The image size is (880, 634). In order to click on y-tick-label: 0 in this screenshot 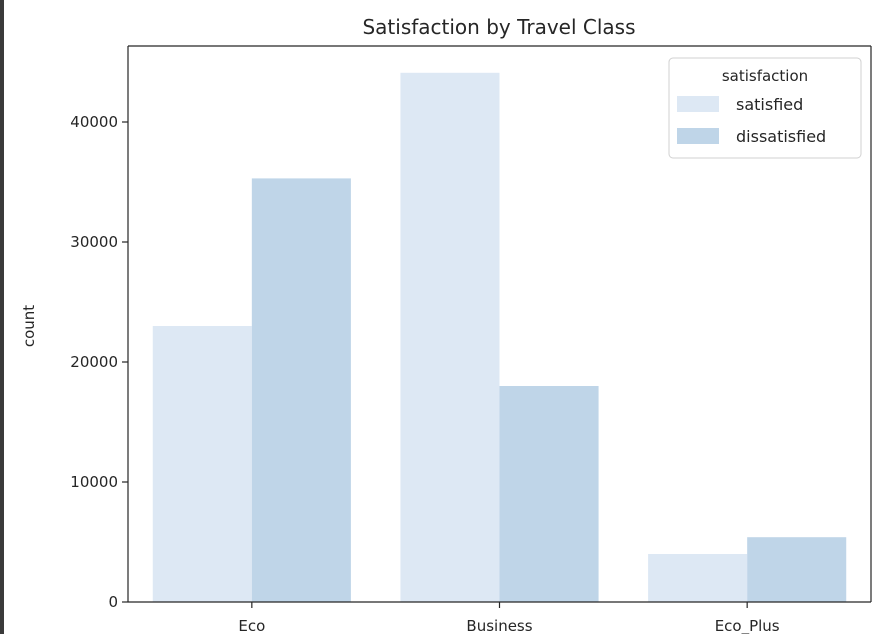, I will do `click(113, 602)`.